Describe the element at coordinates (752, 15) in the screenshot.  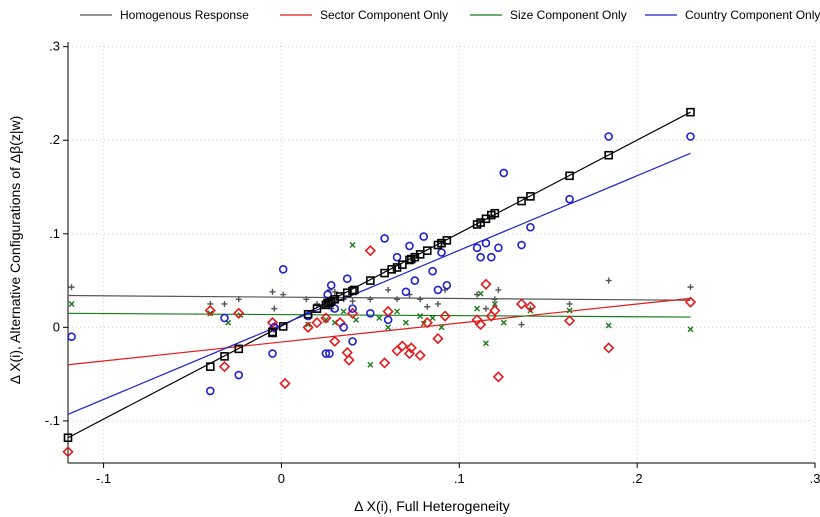
I see `legend-label: Country Component Only` at that location.